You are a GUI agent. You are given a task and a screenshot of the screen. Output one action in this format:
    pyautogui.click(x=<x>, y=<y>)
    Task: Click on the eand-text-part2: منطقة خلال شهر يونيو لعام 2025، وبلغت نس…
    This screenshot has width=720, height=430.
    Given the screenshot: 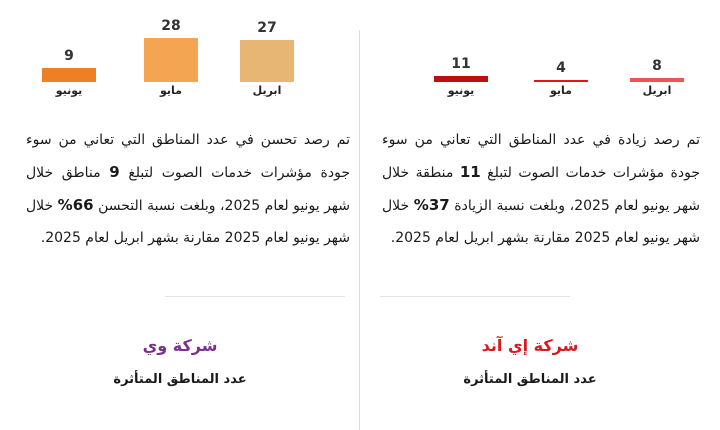 What is the action you would take?
    pyautogui.click(x=541, y=189)
    